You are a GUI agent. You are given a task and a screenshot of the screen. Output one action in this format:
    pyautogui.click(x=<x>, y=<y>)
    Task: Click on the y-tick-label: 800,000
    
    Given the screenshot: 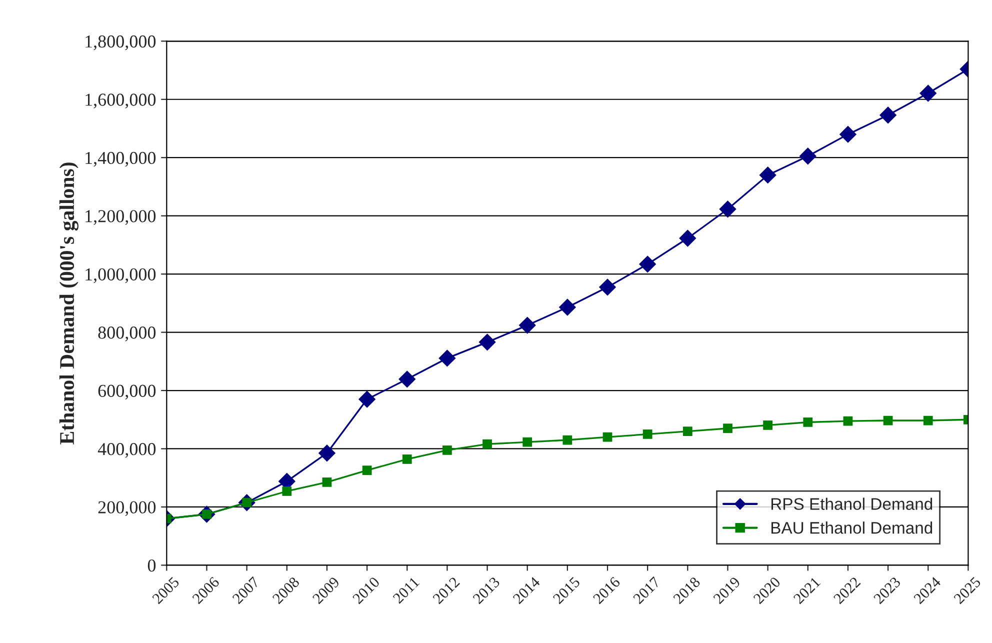 What is the action you would take?
    pyautogui.click(x=127, y=334)
    